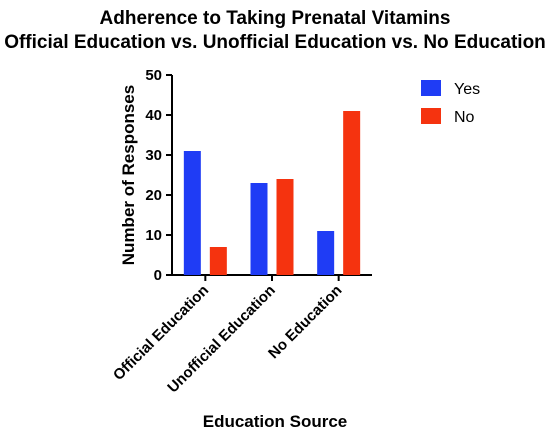  What do you see at coordinates (464, 117) in the screenshot?
I see `legend-label-no: No` at bounding box center [464, 117].